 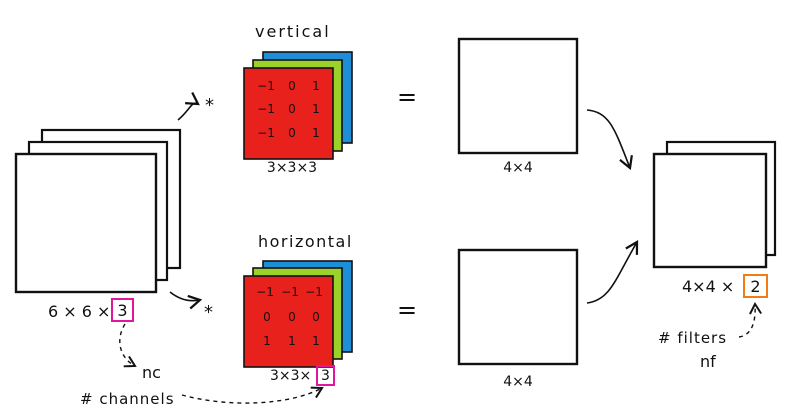 What do you see at coordinates (518, 382) in the screenshot?
I see `output-dims-horizontal: 4×4` at bounding box center [518, 382].